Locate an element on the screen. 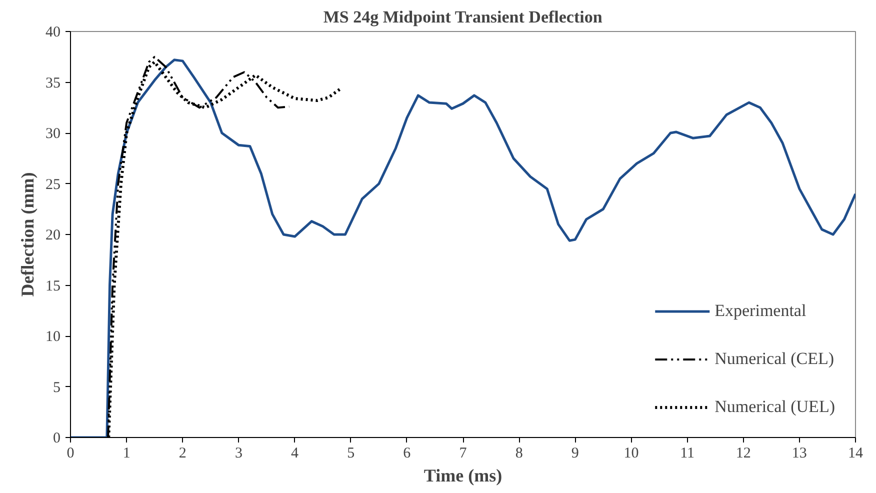  x-tick-label: 12 is located at coordinates (743, 454).